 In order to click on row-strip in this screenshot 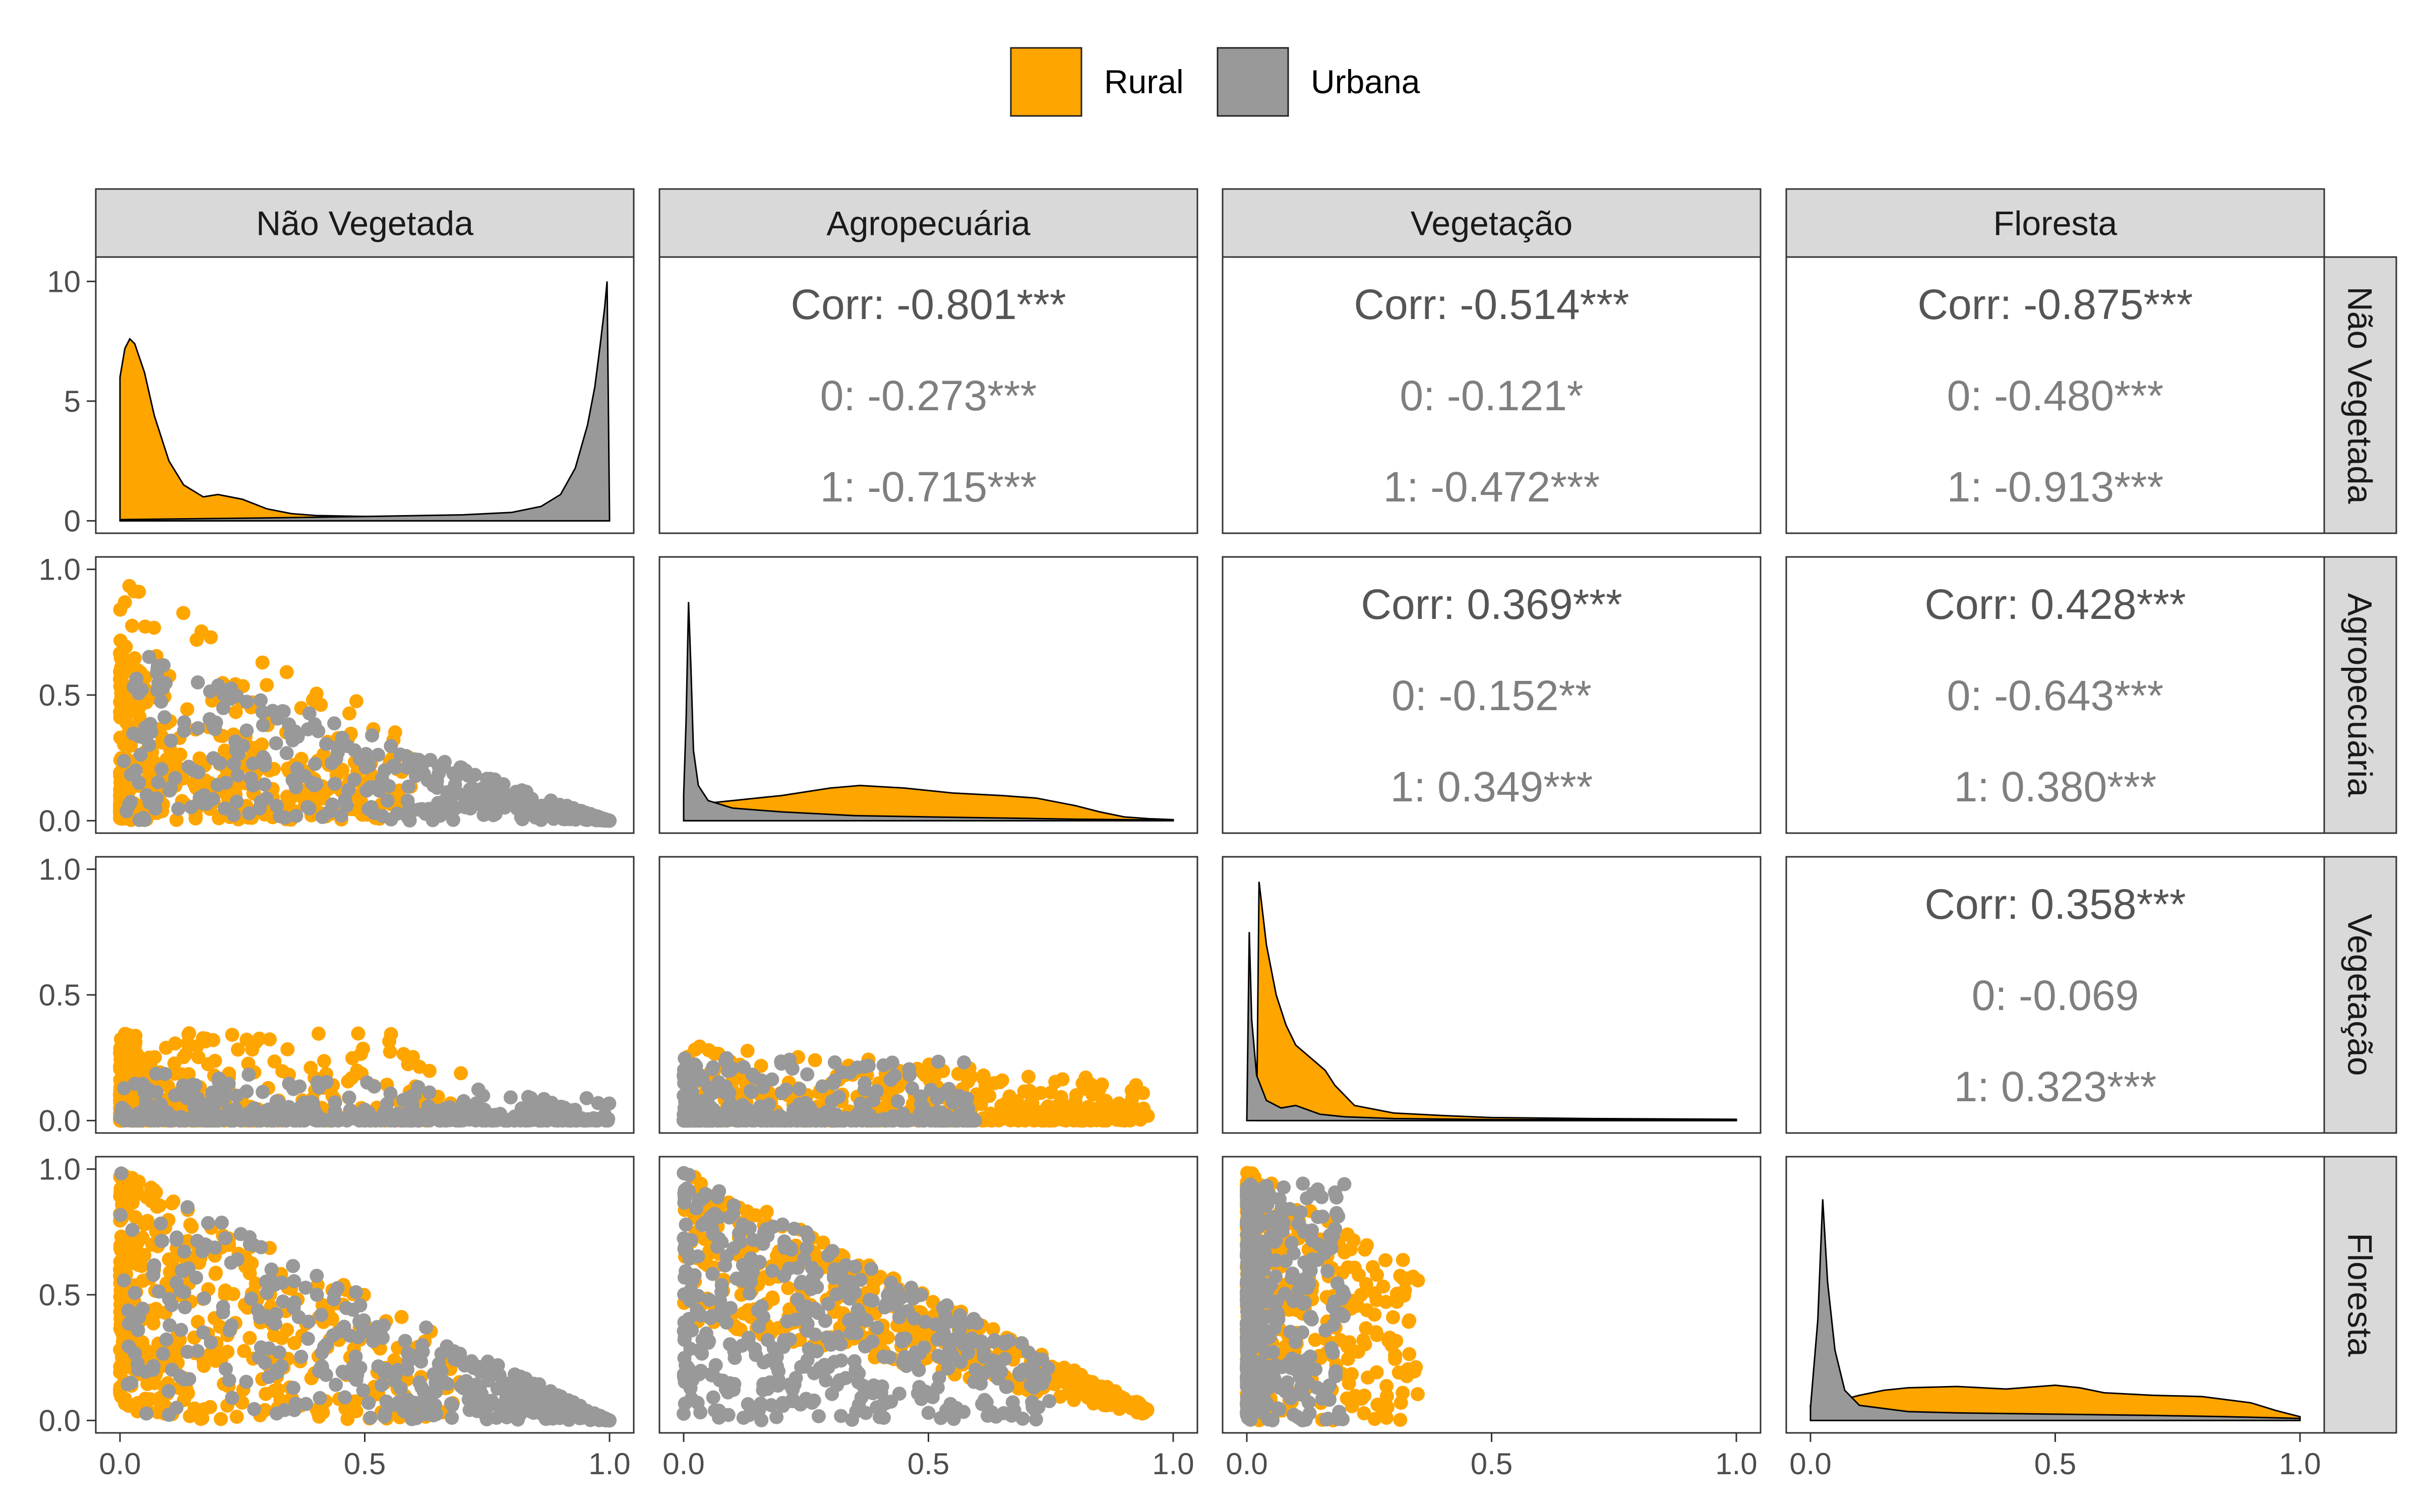, I will do `click(2360, 695)`.